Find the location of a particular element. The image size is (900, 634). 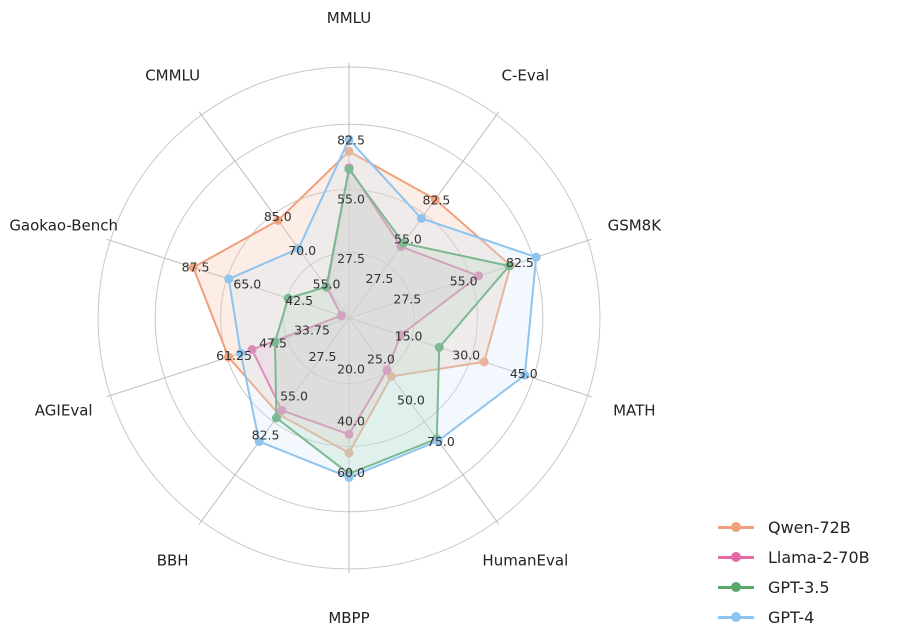

tick-label: 33.75 is located at coordinates (312, 330).